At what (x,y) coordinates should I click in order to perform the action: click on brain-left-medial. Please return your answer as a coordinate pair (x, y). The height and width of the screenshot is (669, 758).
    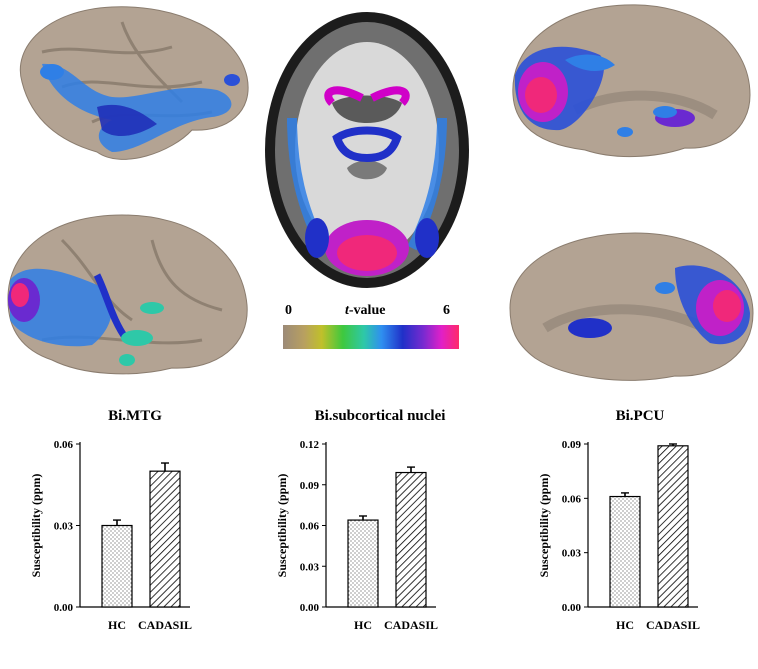
    Looking at the image, I should click on (631, 306).